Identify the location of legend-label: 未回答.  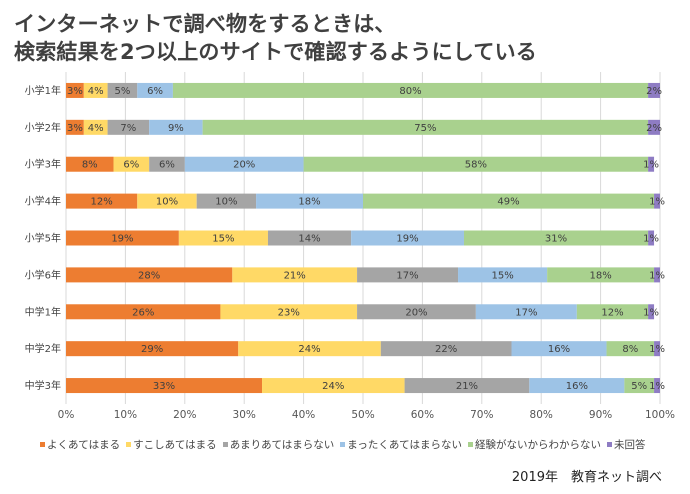
(629, 445).